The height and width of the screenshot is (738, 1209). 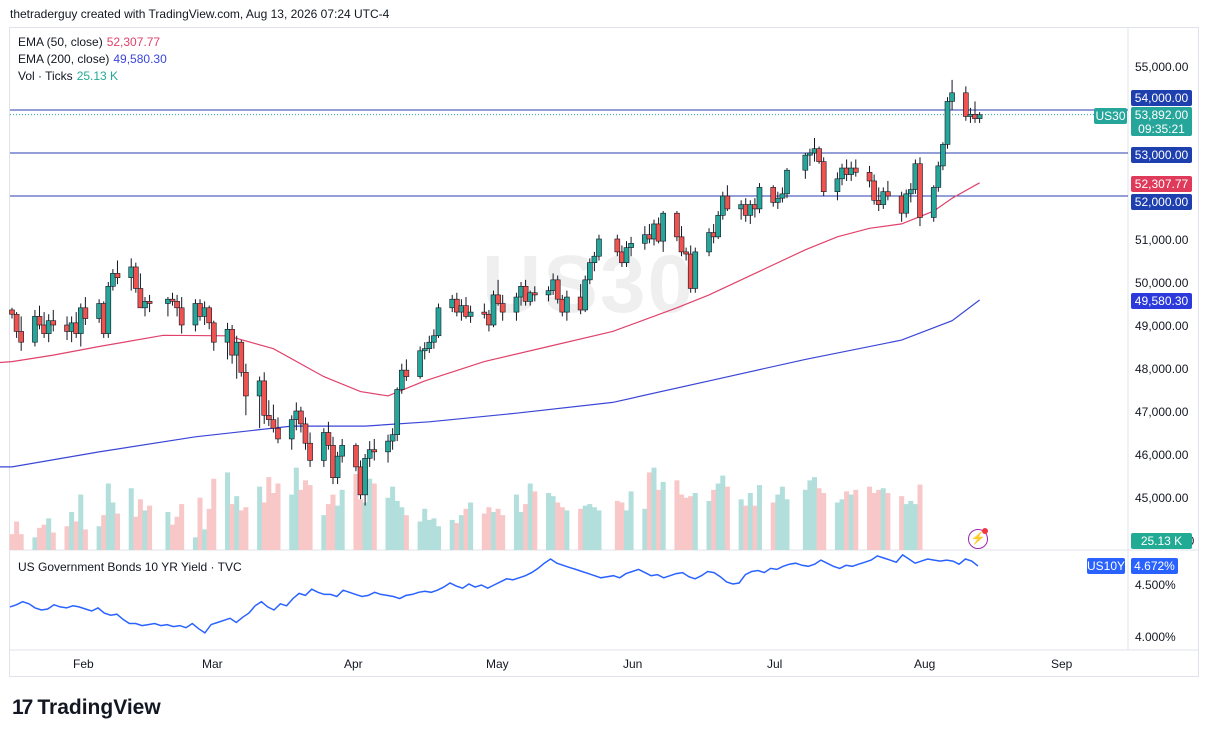 I want to click on legend-ema200-label: EMA (200, close), so click(x=64, y=59).